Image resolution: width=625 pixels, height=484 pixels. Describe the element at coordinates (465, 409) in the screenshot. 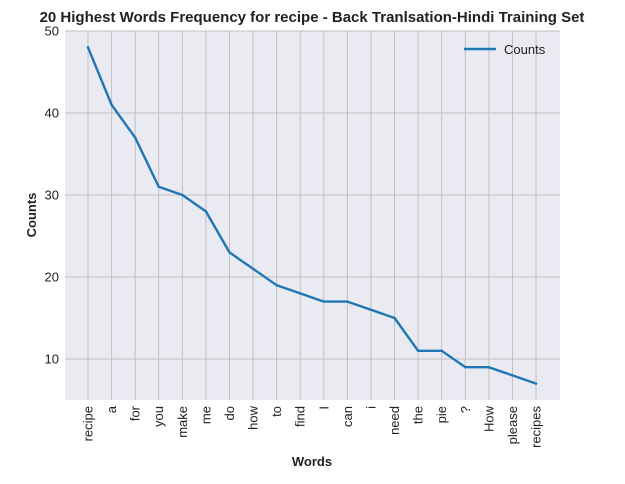

I see `x-tick-label: ?` at that location.